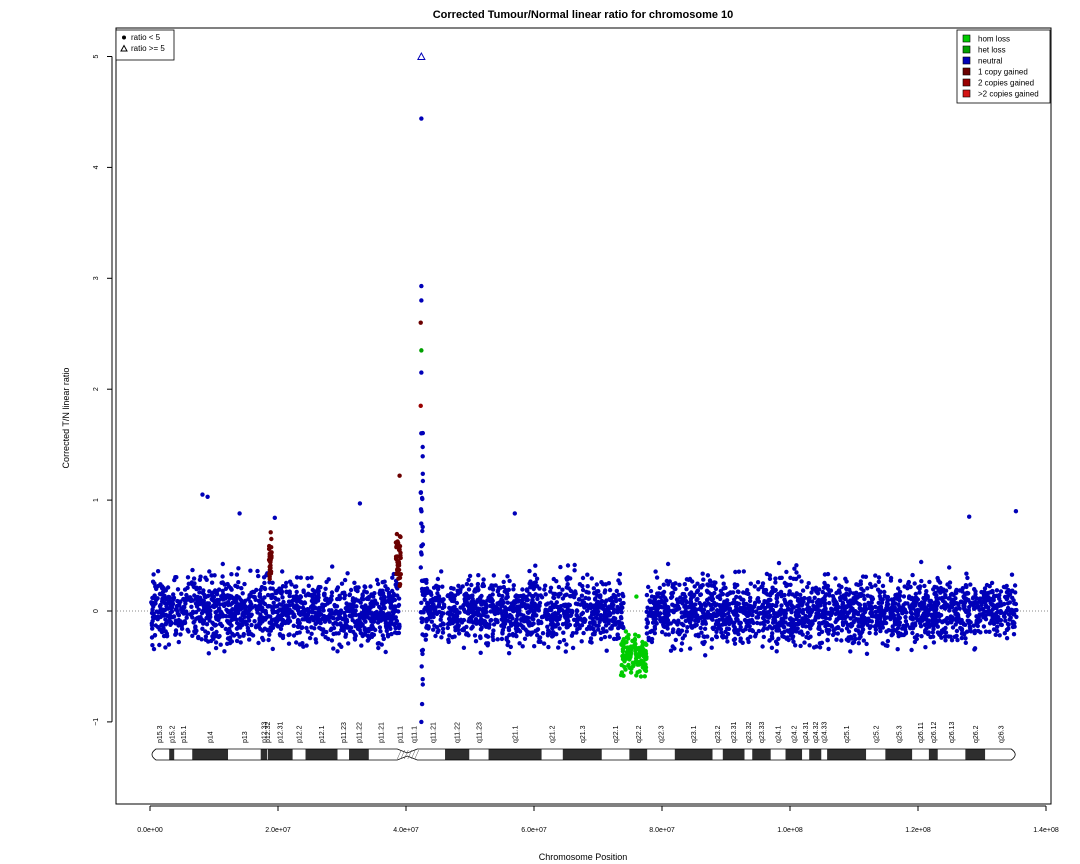 The image size is (1080, 864). I want to click on band-label: p14, so click(211, 737).